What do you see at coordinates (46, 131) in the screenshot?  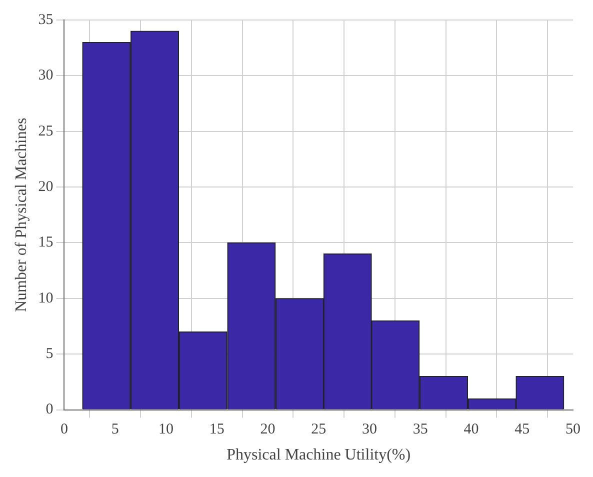 I see `y-tick-label: 25` at bounding box center [46, 131].